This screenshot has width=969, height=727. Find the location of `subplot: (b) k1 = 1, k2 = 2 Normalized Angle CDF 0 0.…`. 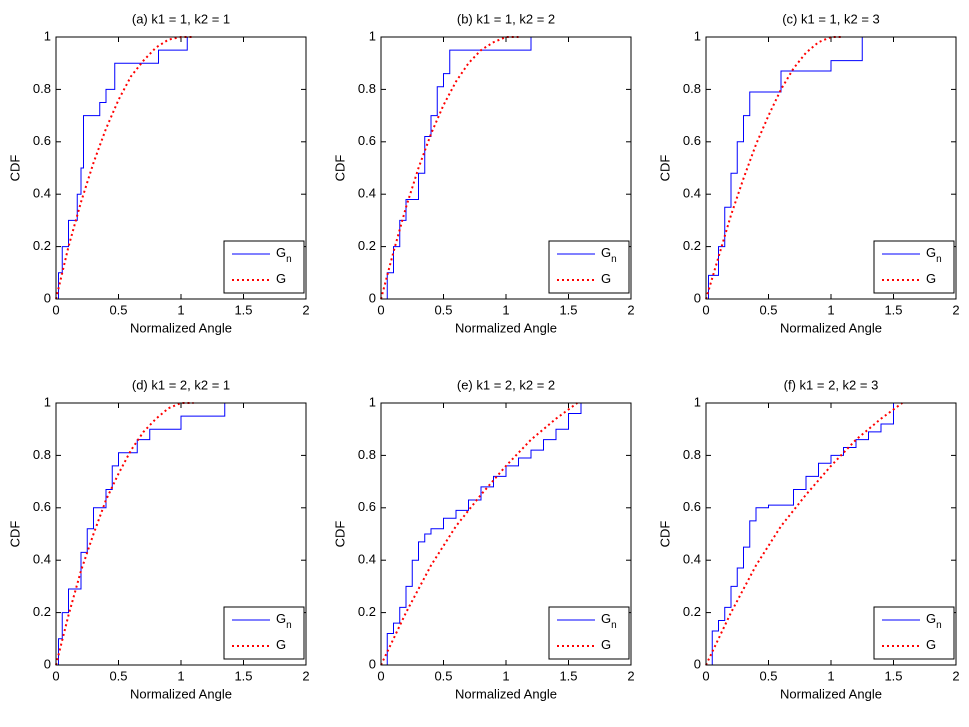

subplot: (b) k1 = 1, k2 = 2 Normalized Angle CDF 0 0.… is located at coordinates (483, 173).